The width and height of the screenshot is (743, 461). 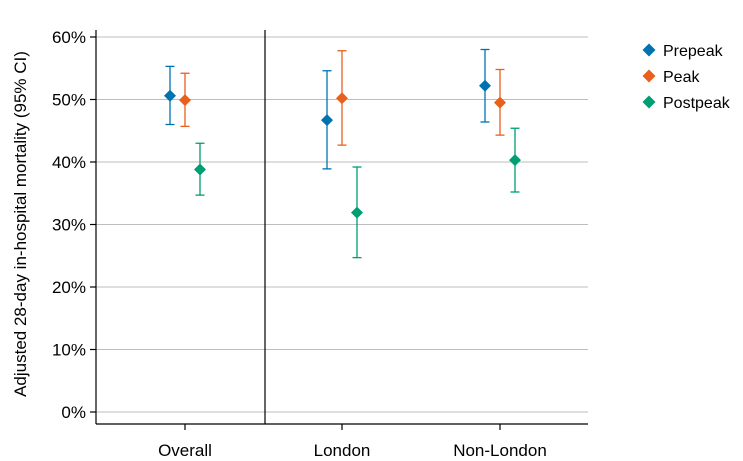 What do you see at coordinates (69, 287) in the screenshot?
I see `y-tick-label: 20%` at bounding box center [69, 287].